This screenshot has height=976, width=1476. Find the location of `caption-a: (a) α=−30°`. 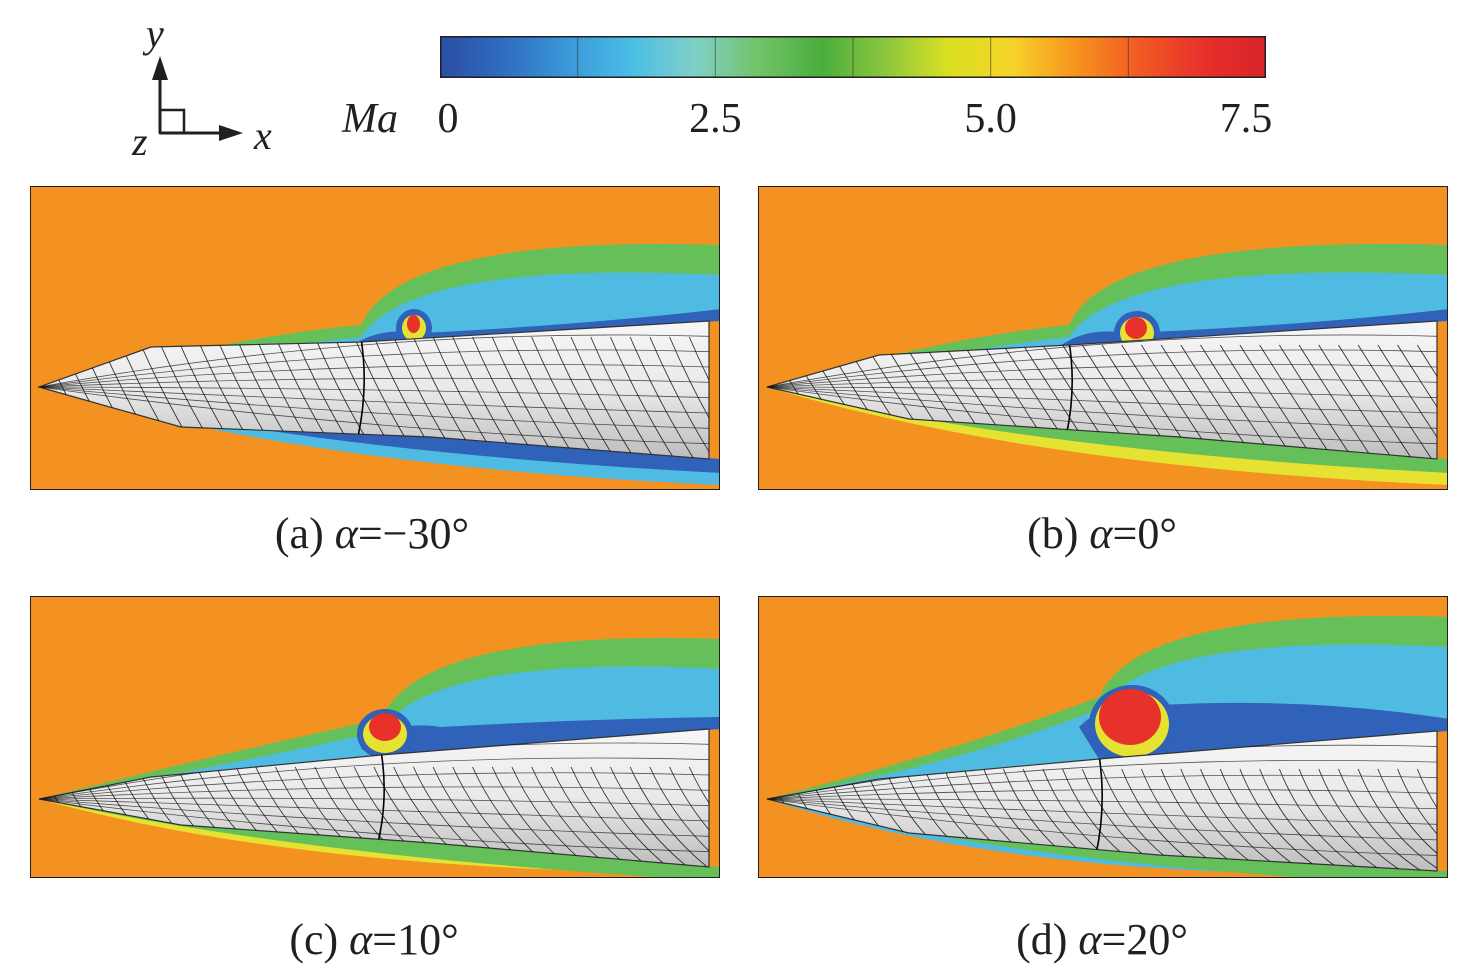

caption-a: (a) α=−30° is located at coordinates (372, 534).